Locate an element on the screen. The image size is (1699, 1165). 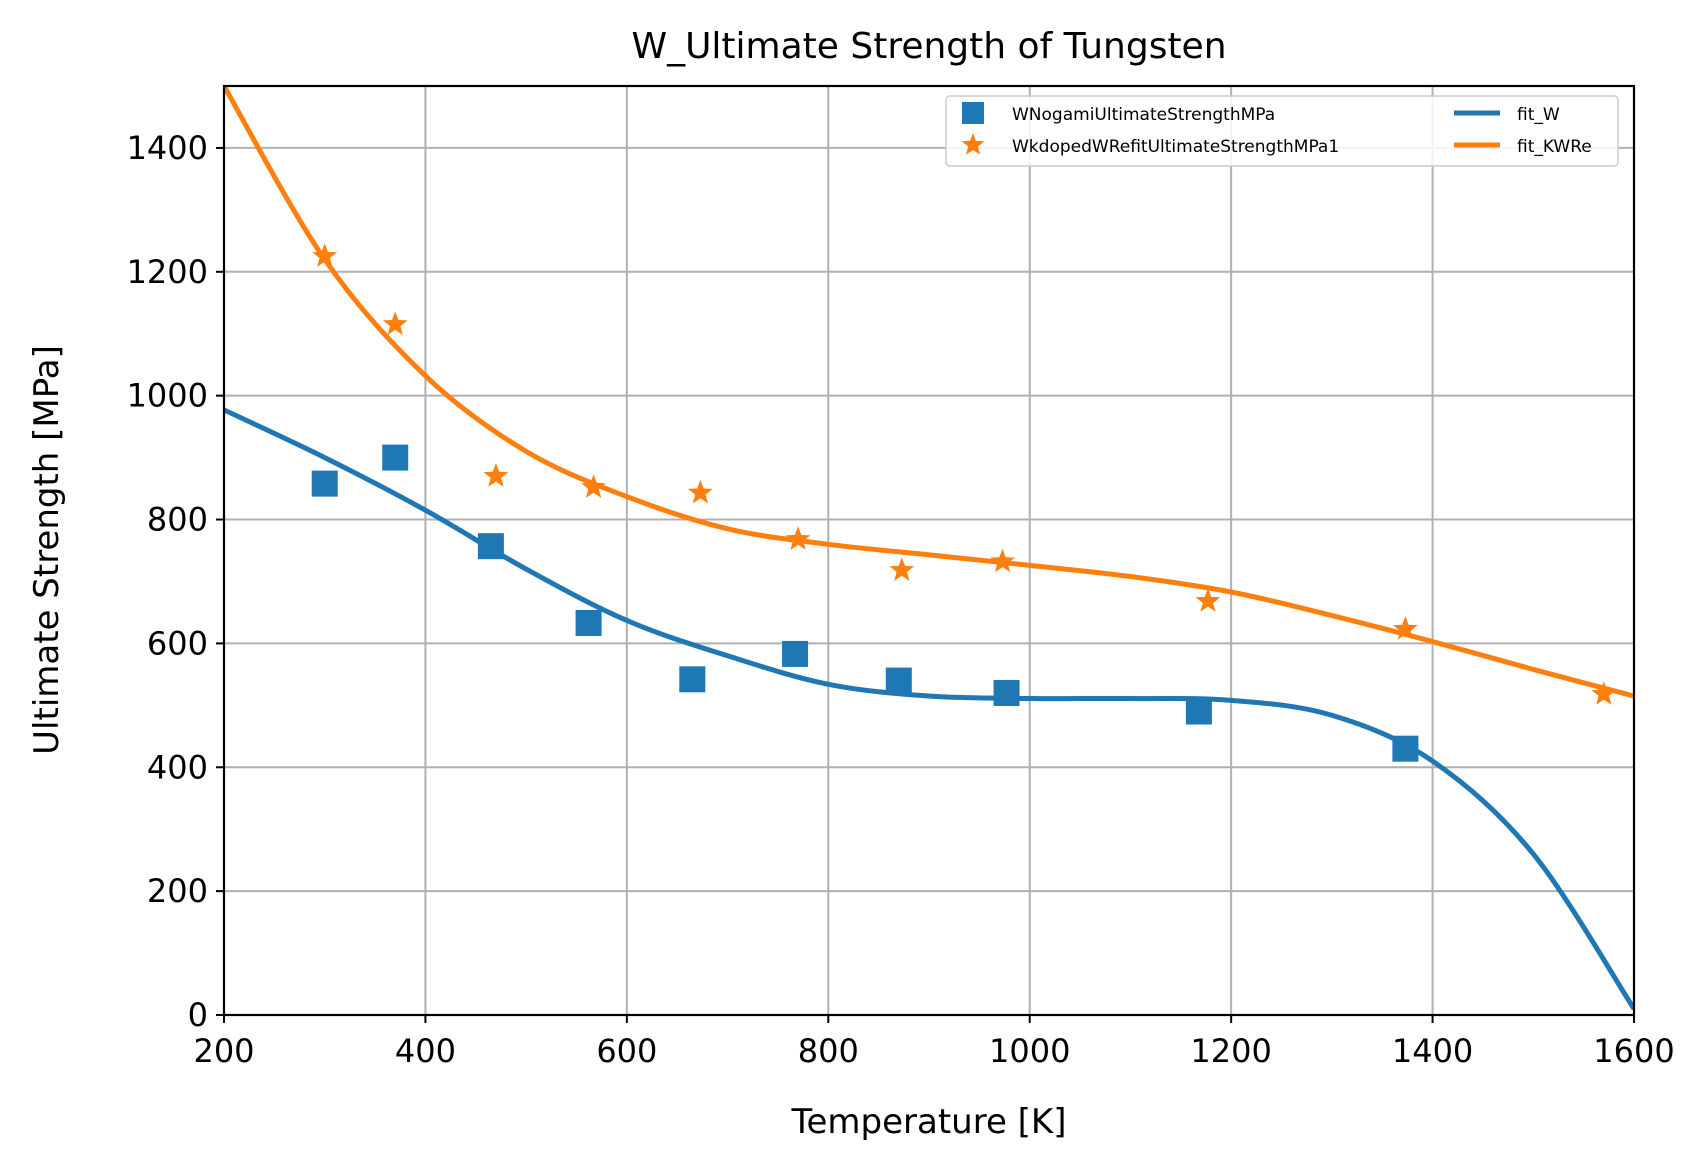
chart-title: W_Ultimate Strength of Tungsten is located at coordinates (928, 46).